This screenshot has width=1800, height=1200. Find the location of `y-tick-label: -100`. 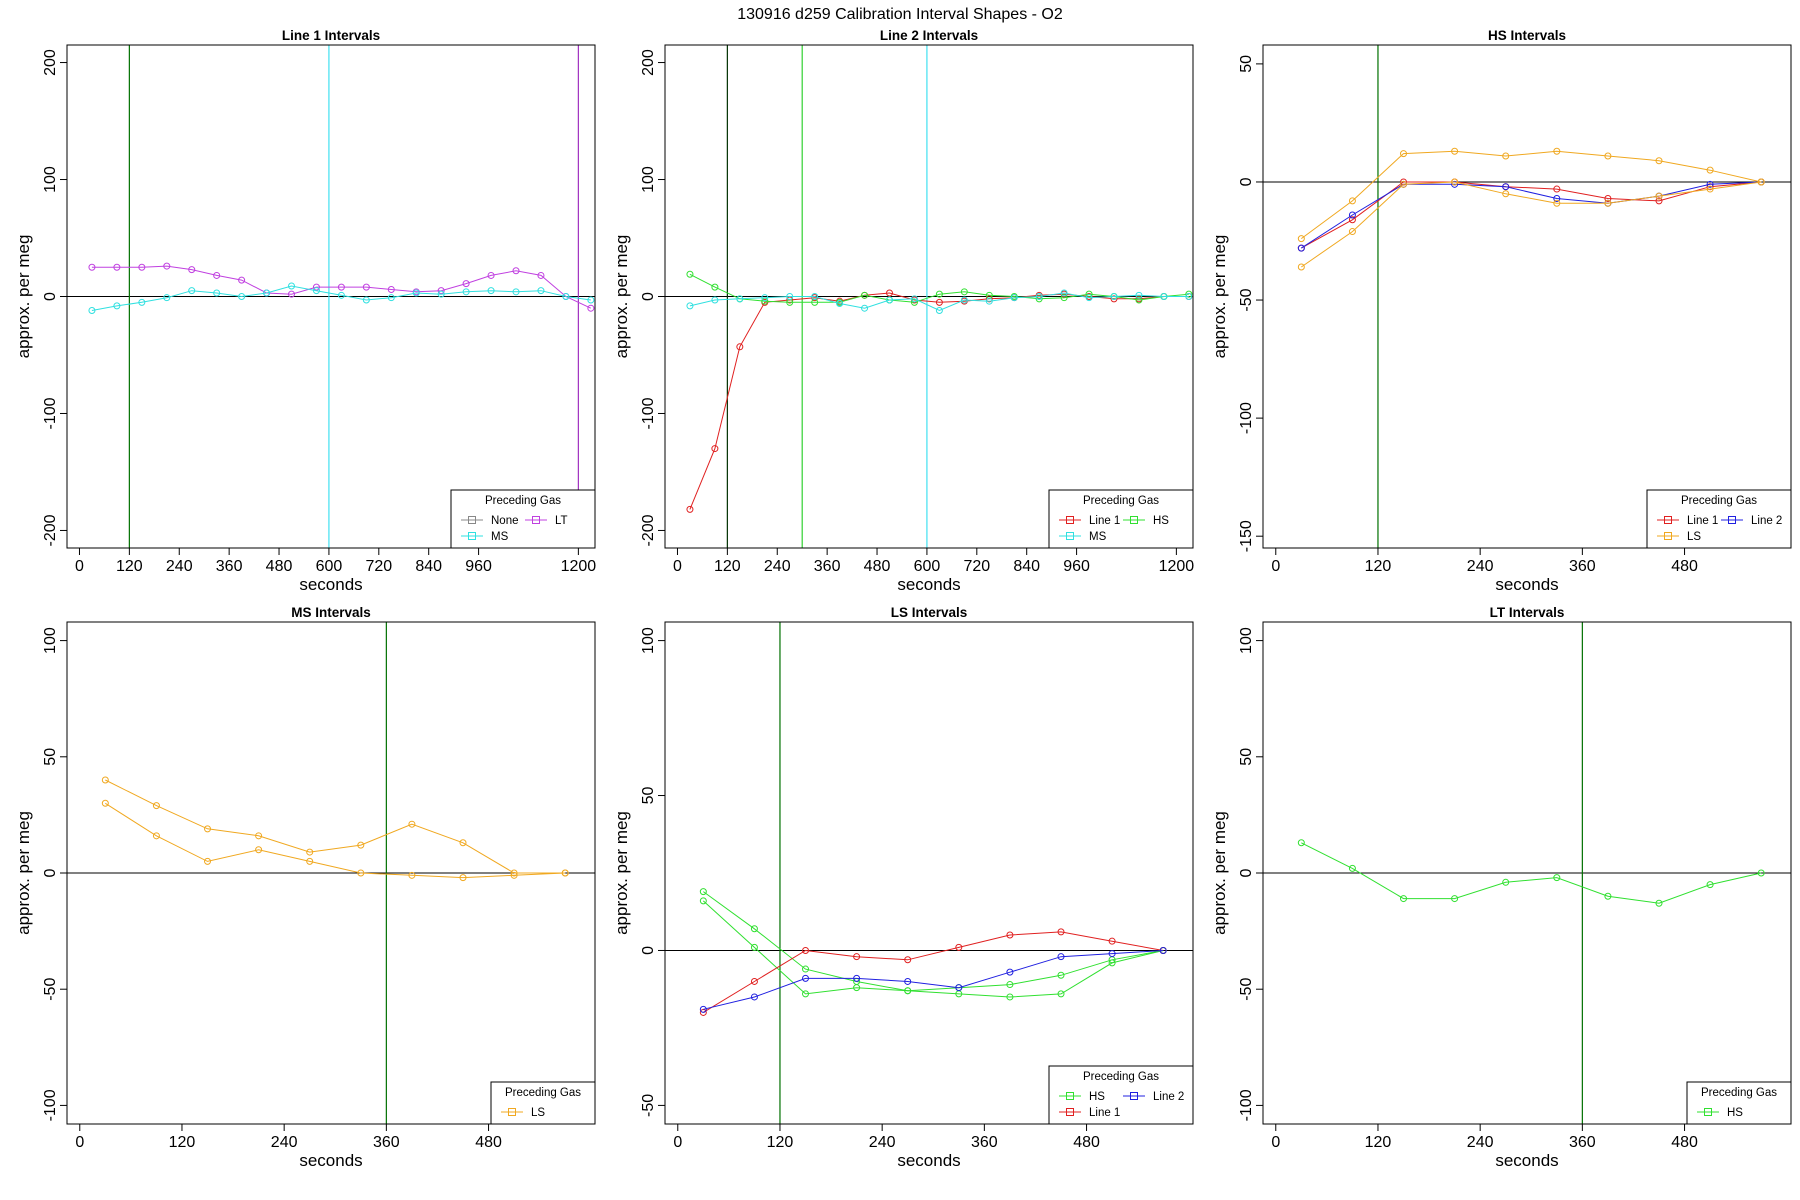

y-tick-label: -100 is located at coordinates (1246, 1105).